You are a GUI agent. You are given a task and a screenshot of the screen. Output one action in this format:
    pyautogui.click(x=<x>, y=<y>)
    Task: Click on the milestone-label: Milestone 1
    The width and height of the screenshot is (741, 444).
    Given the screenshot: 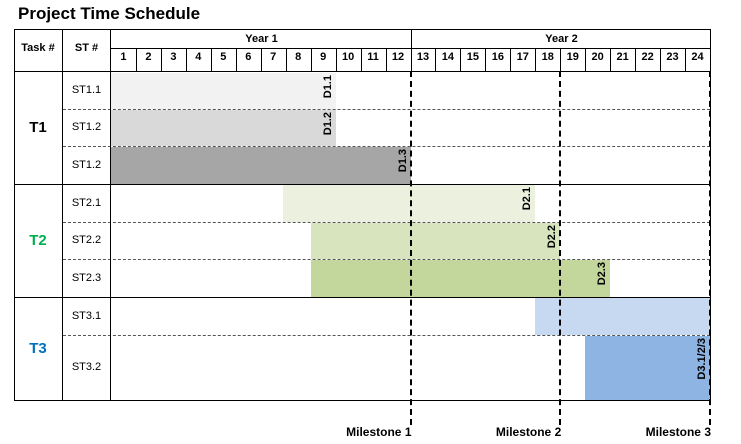 What is the action you would take?
    pyautogui.click(x=379, y=432)
    